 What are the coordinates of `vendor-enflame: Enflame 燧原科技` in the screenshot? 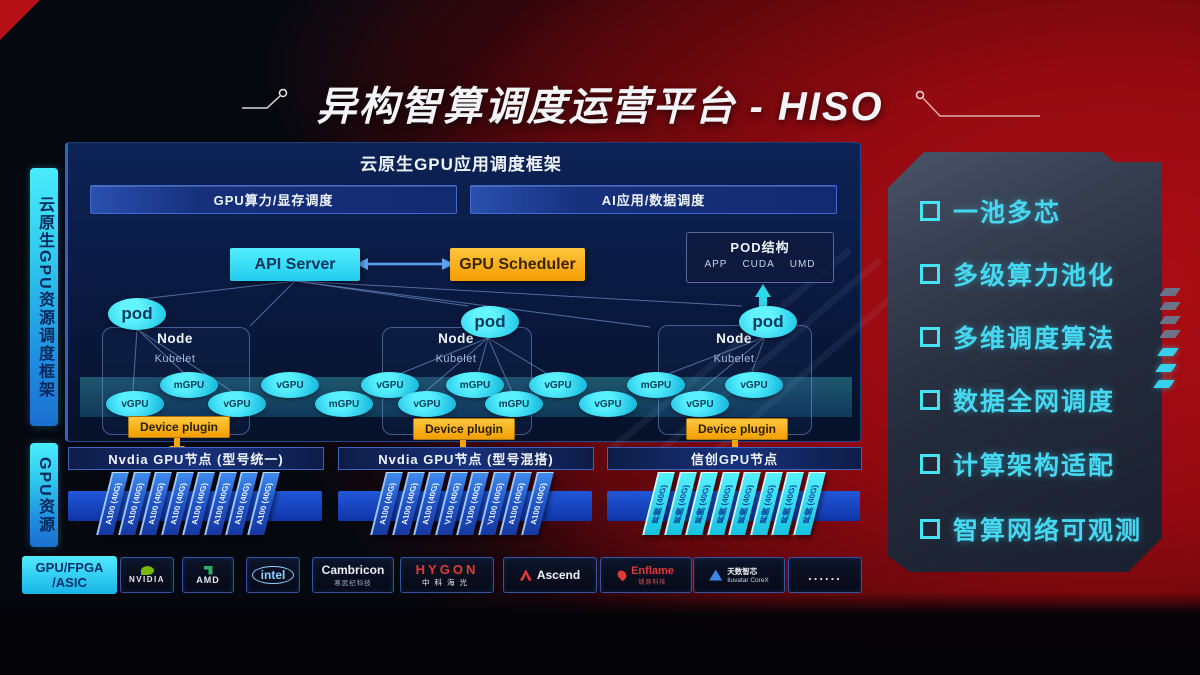 It's located at (646, 575).